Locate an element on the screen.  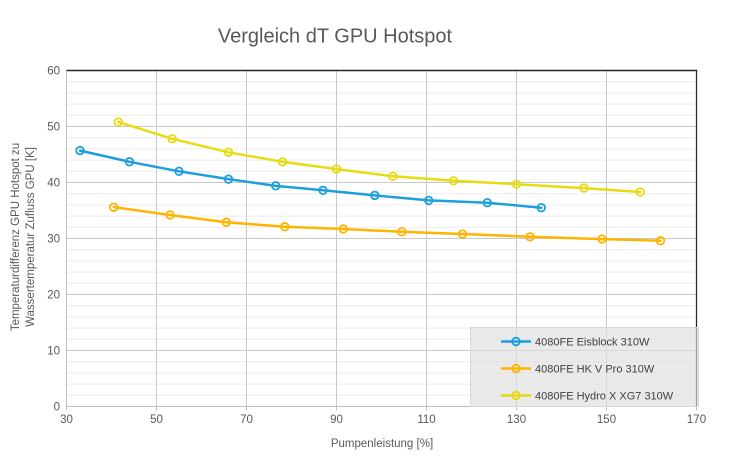
x-tick-label: 170 is located at coordinates (696, 420).